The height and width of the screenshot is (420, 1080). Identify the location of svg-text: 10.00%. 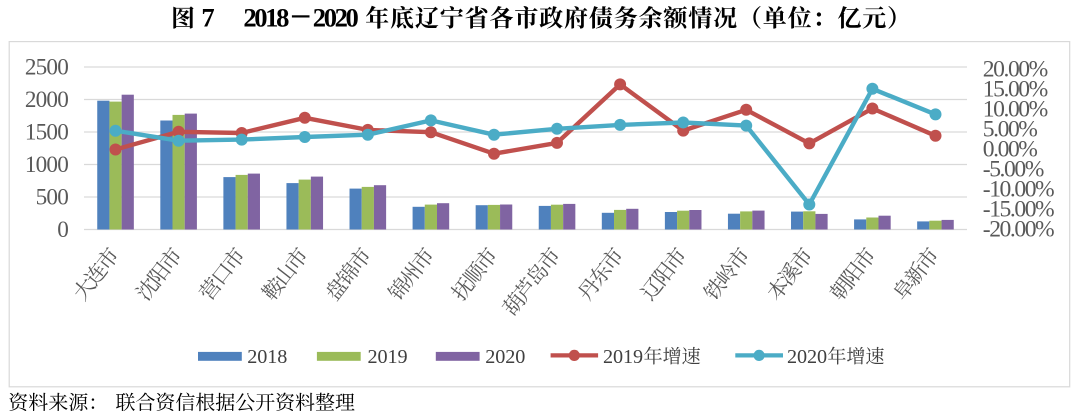
(1015, 109).